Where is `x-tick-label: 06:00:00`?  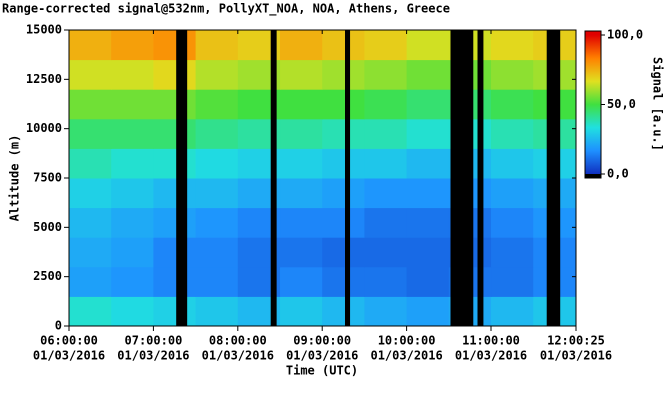
x-tick-label: 06:00:00 is located at coordinates (69, 341).